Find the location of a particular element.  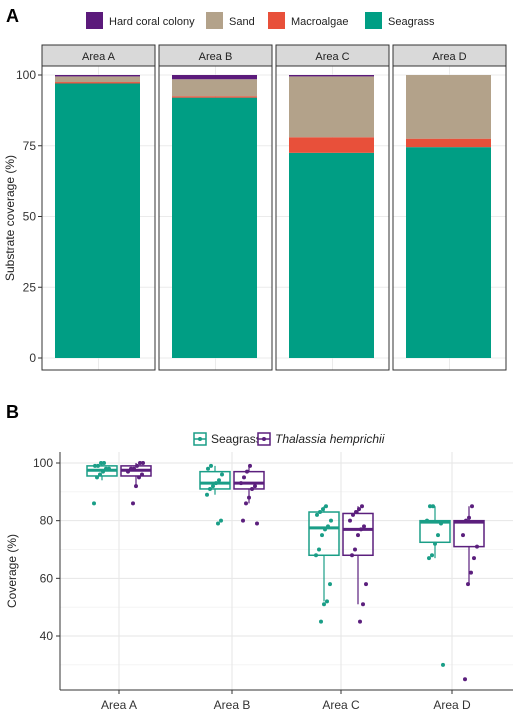

box-area-d-thalassia-hemprichii is located at coordinates (469, 593).